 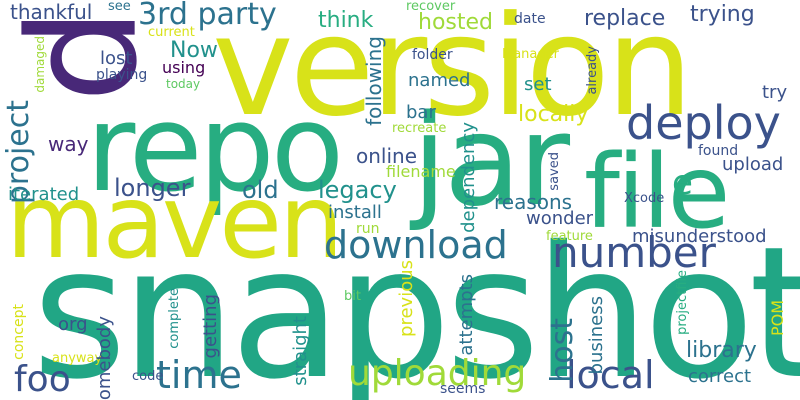 What do you see at coordinates (644, 198) in the screenshot?
I see `word-xcode: Xcode` at bounding box center [644, 198].